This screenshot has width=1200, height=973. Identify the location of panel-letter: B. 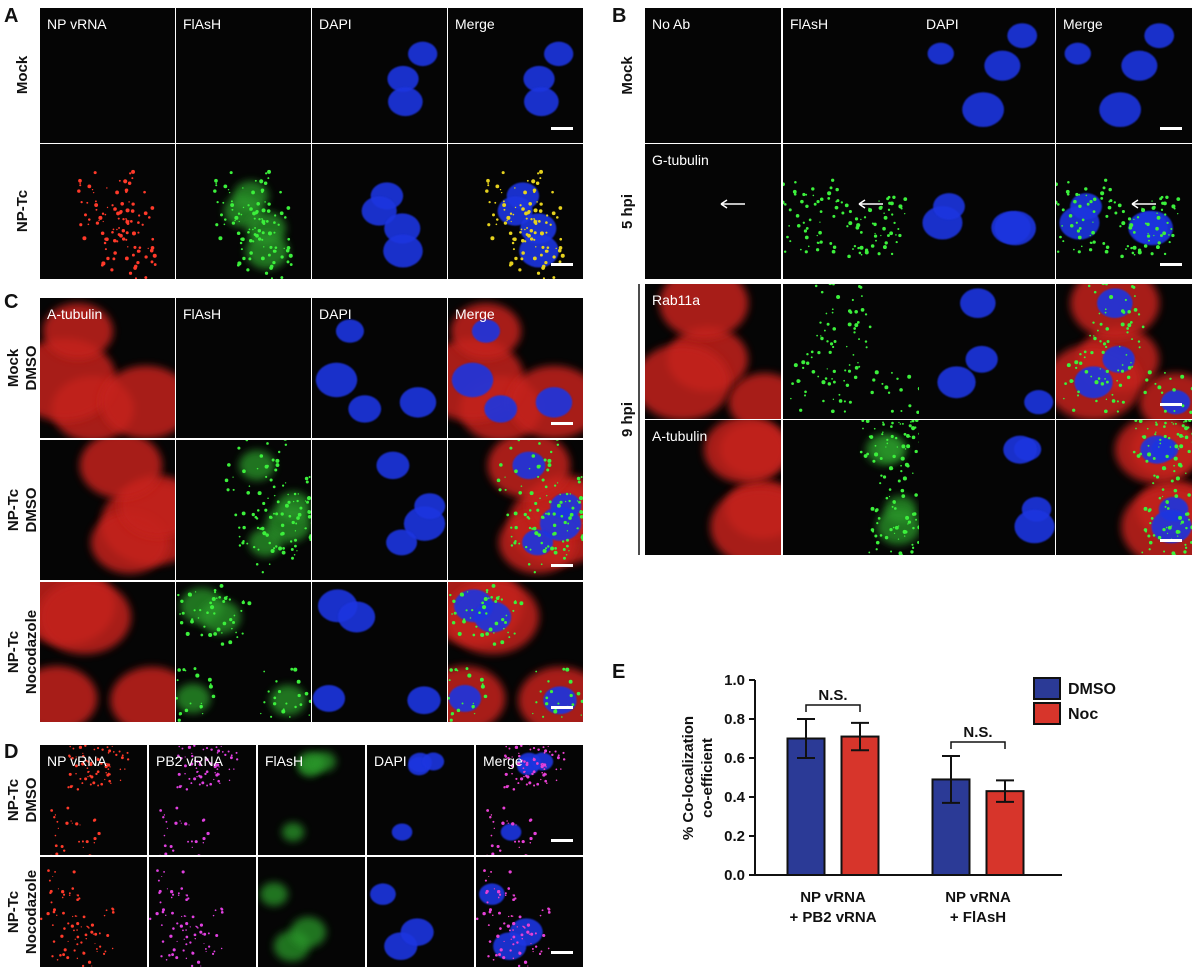
(619, 16).